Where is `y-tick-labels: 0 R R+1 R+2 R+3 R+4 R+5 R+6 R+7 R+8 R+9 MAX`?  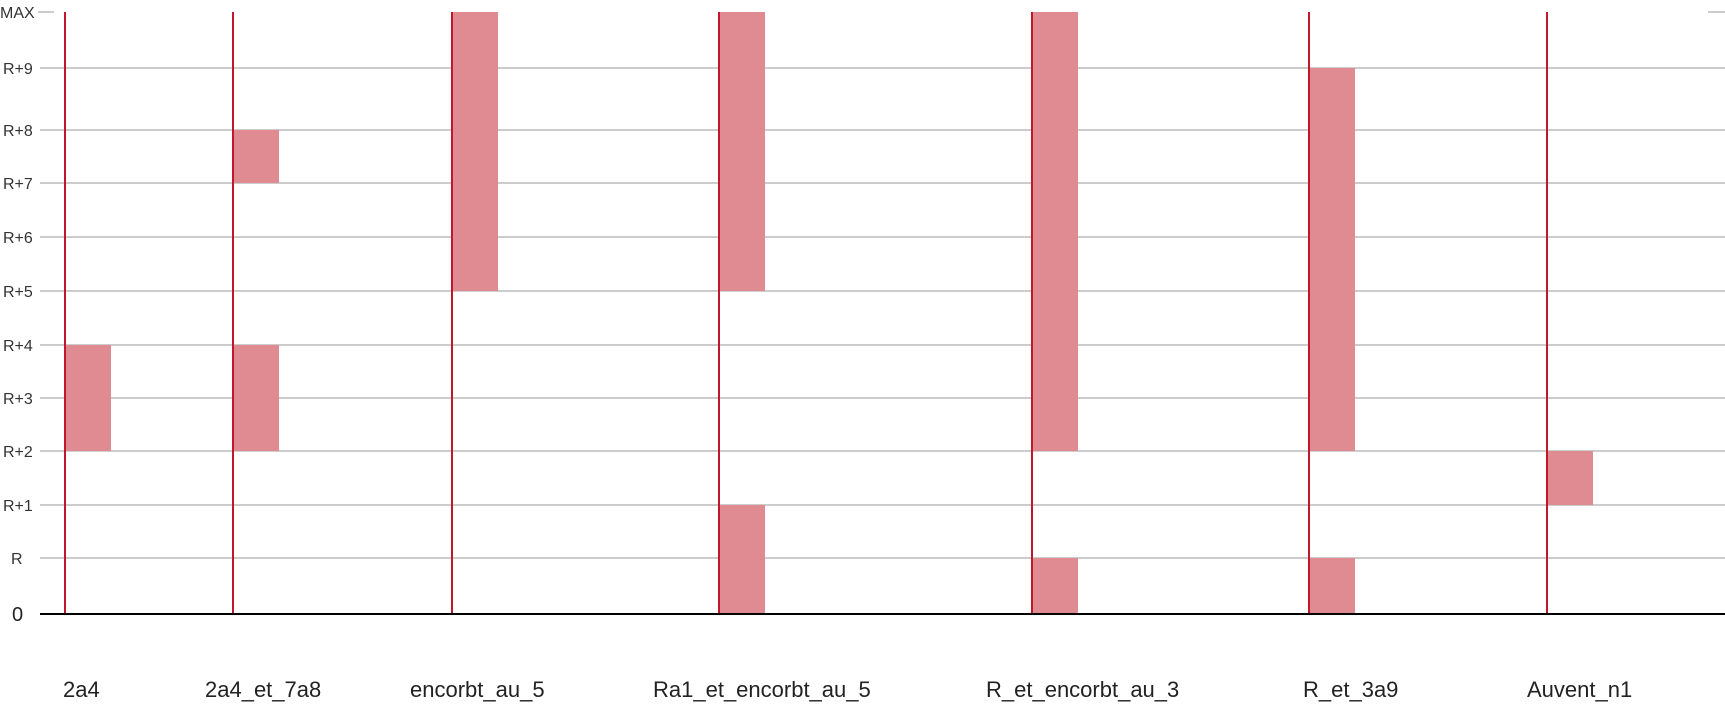 y-tick-labels: 0 R R+1 R+2 R+3 R+4 R+5 R+6 R+7 R+8 R+9 MAX is located at coordinates (17, 315).